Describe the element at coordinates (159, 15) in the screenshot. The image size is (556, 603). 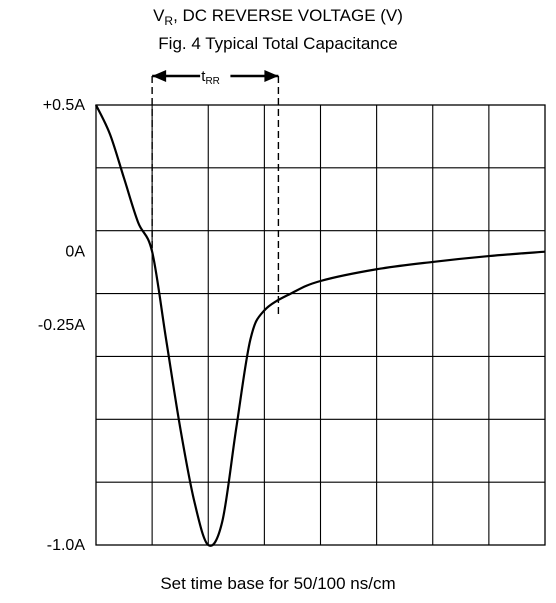
I see `voltage-axis-prefix: V` at that location.